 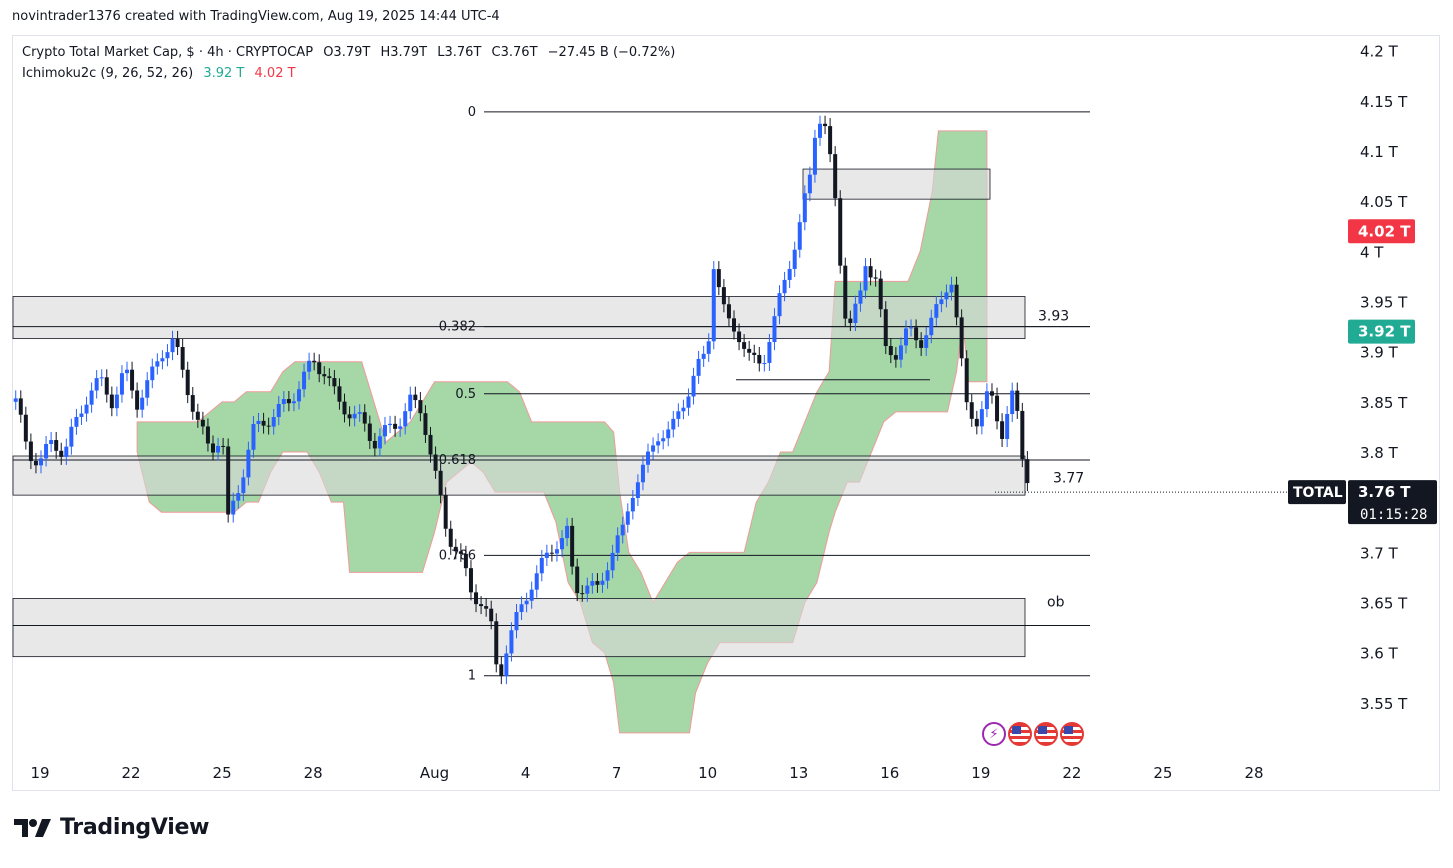 What do you see at coordinates (994, 734) in the screenshot?
I see `bolt-icon: ⚡` at bounding box center [994, 734].